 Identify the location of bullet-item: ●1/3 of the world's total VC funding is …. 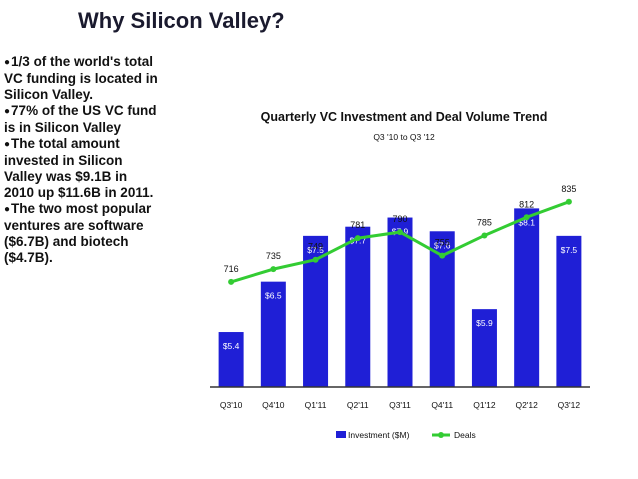
(82, 78).